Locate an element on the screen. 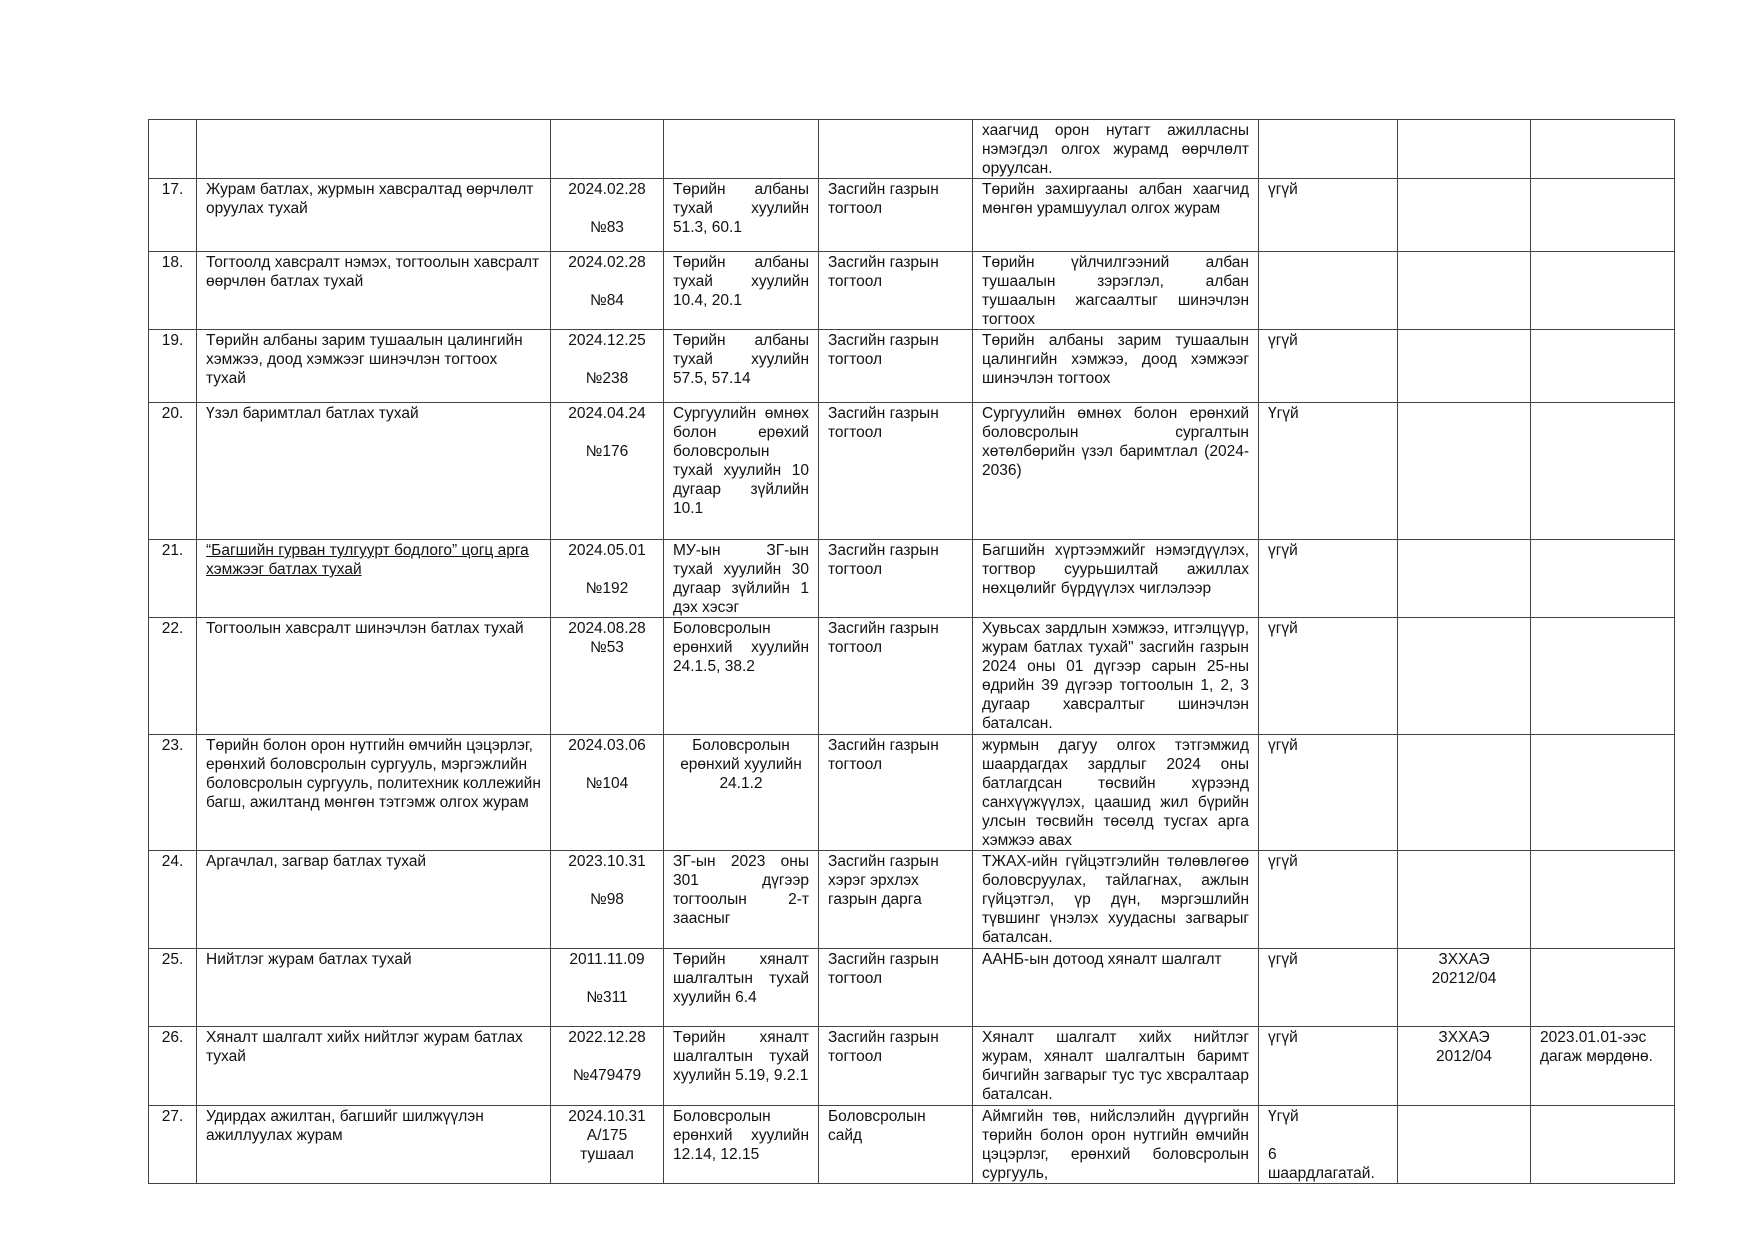 The image size is (1755, 1241). date-number-cell: 2024.10.31 А/175 тушаал is located at coordinates (607, 1144).